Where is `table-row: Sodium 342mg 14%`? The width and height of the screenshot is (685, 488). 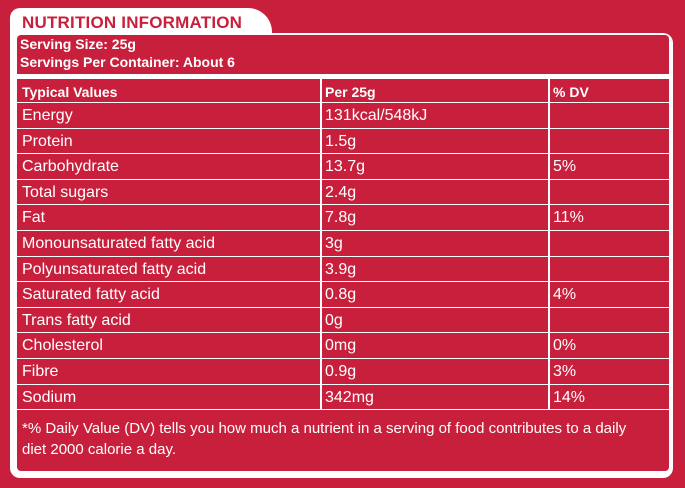 table-row: Sodium 342mg 14% is located at coordinates (343, 398).